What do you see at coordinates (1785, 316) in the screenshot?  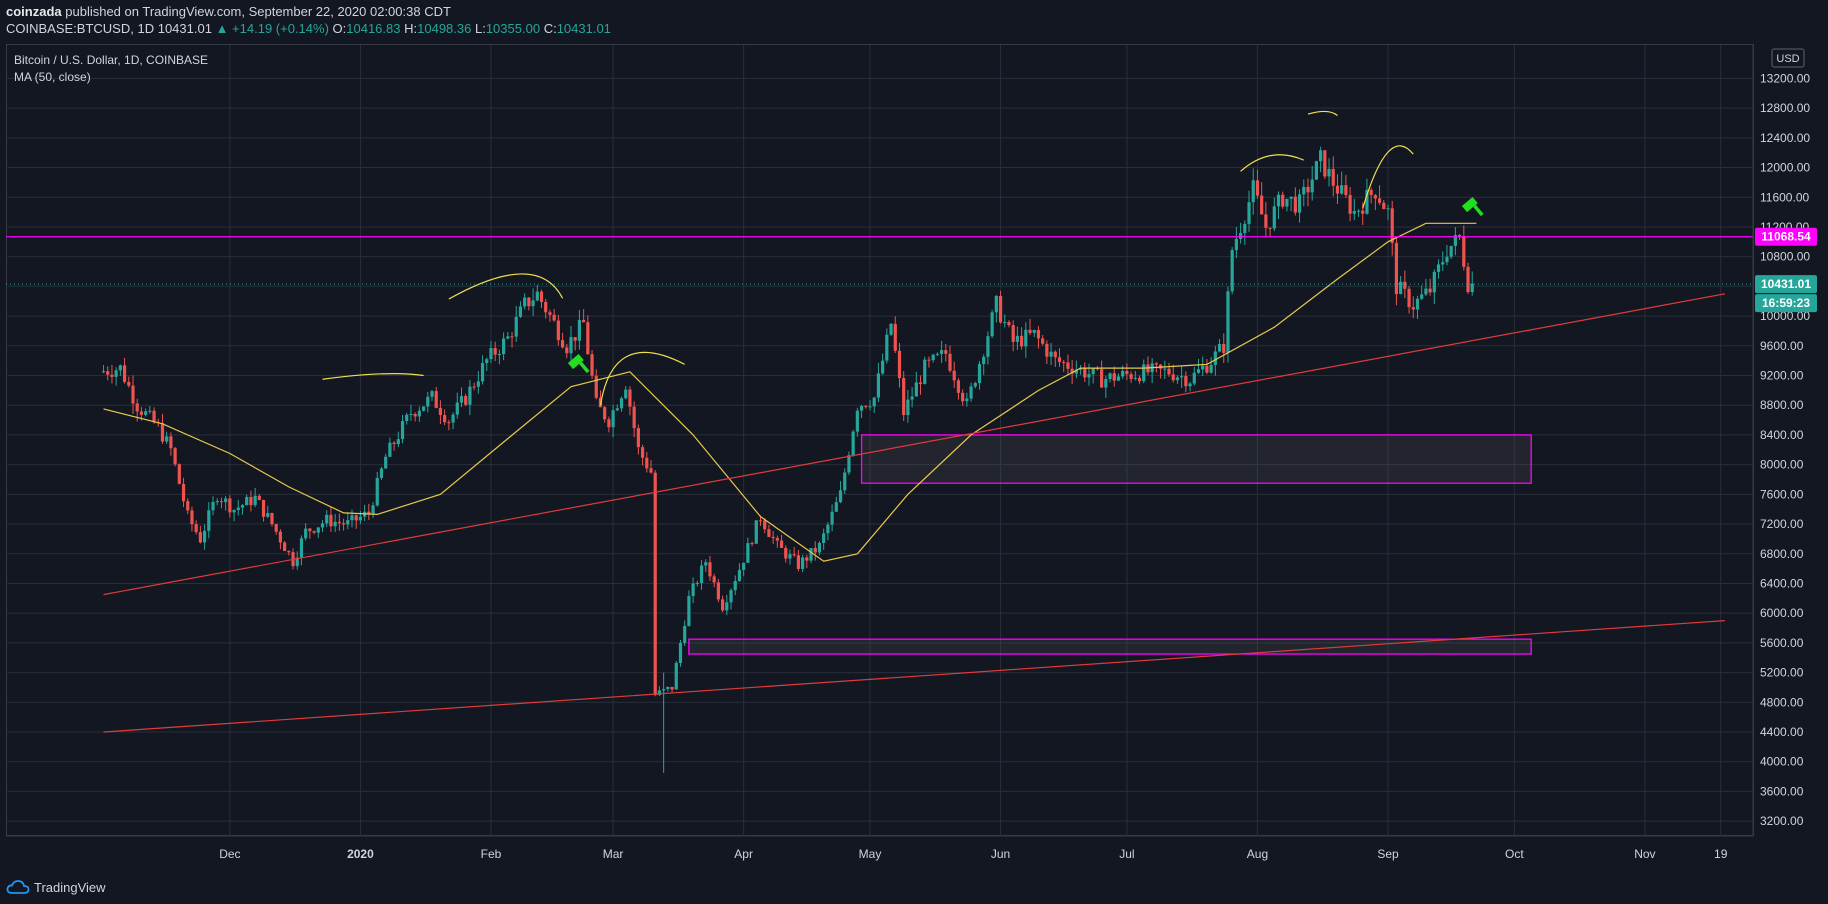 I see `price-tick-label: 10000.00` at bounding box center [1785, 316].